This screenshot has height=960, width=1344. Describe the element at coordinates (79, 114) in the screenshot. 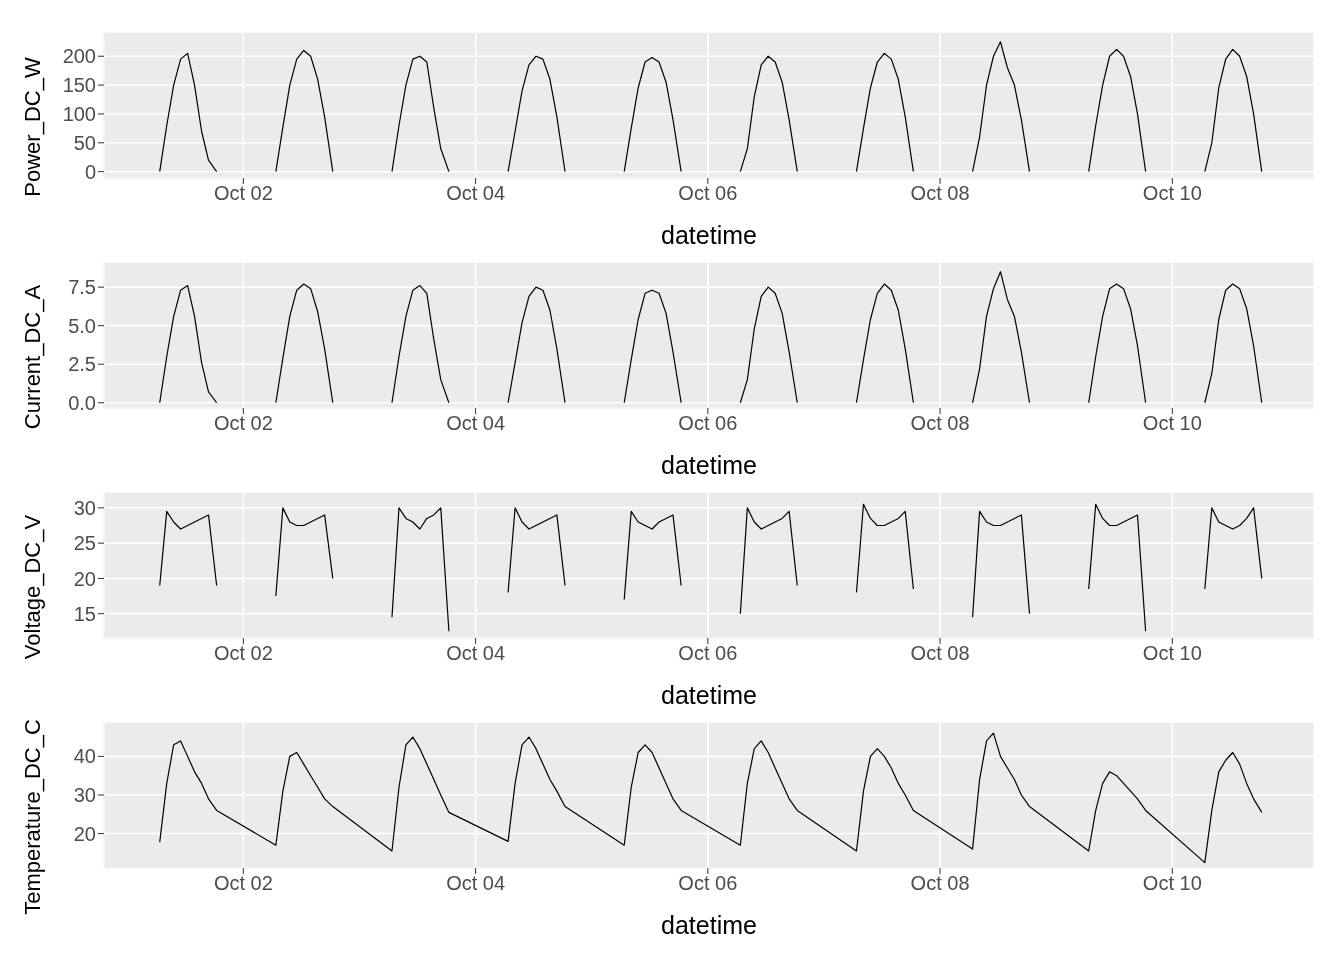

I see `y-tick-label: 100` at that location.